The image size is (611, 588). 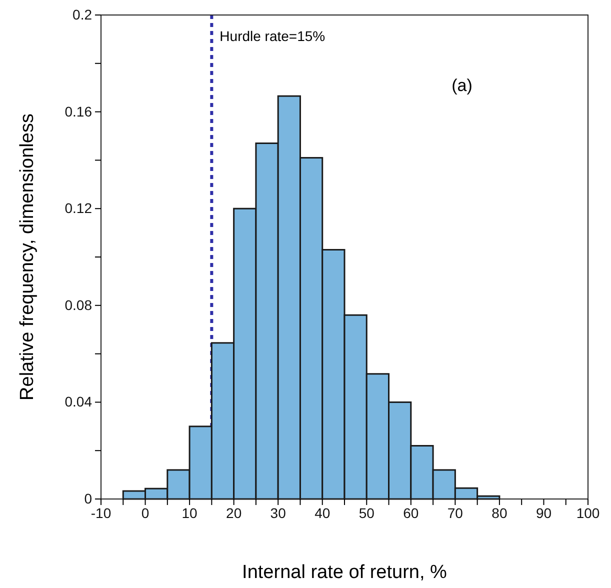 I want to click on x-tick-label: 20, so click(x=234, y=512).